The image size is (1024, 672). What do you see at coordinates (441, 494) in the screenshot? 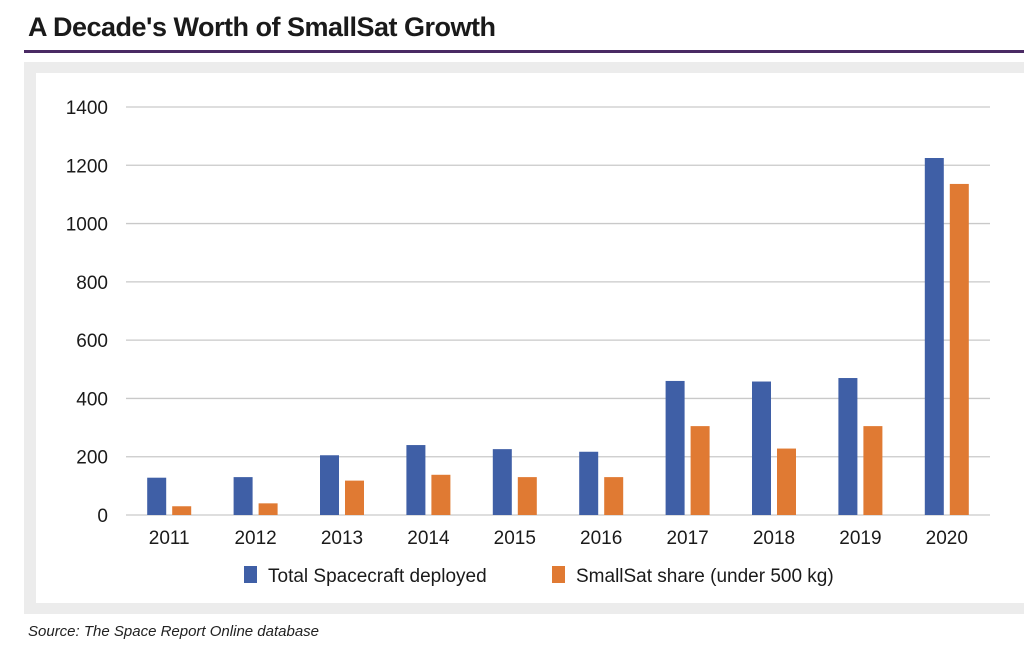
I see `bar-smallsat-2014` at bounding box center [441, 494].